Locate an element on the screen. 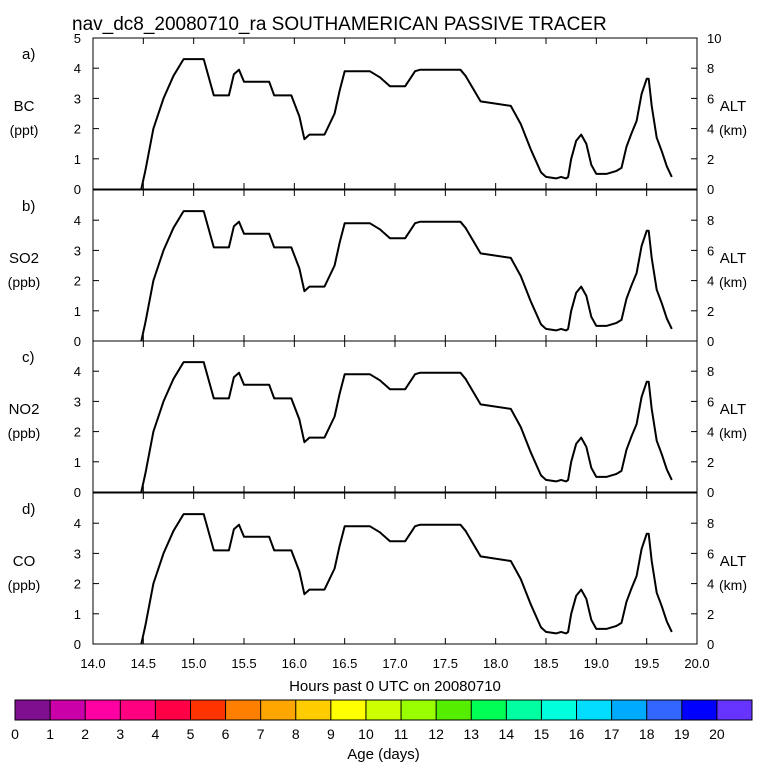  colorbar-tick-label: 19 is located at coordinates (682, 734).